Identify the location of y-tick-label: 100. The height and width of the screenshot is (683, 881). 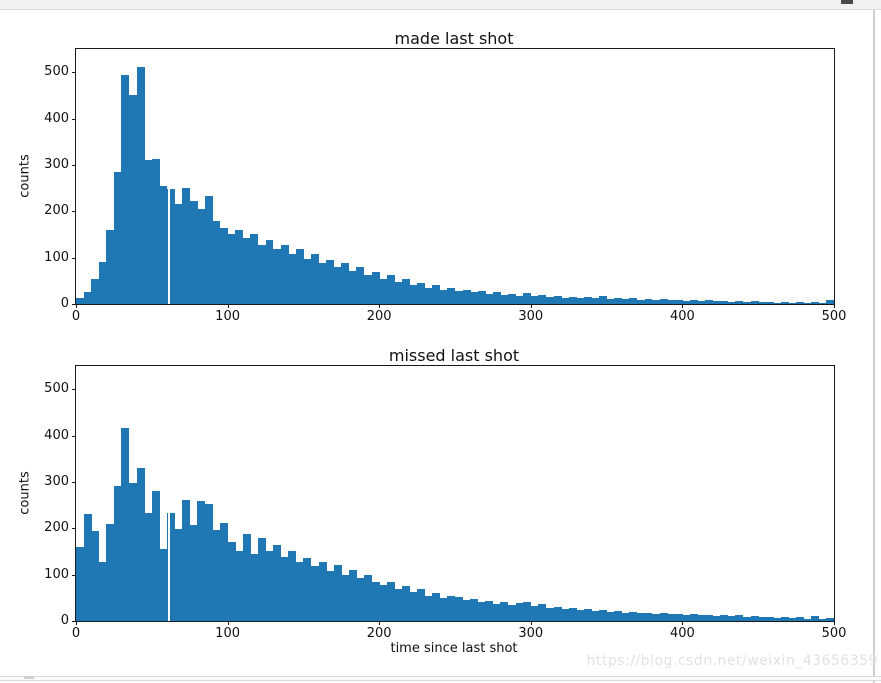
(56, 257).